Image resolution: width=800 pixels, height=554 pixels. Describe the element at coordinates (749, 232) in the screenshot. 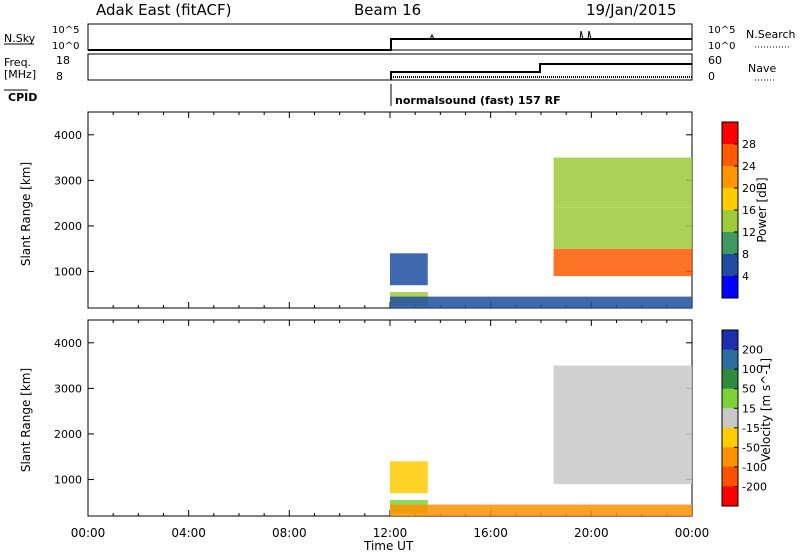

I see `colorbar-tick-label: 12` at that location.